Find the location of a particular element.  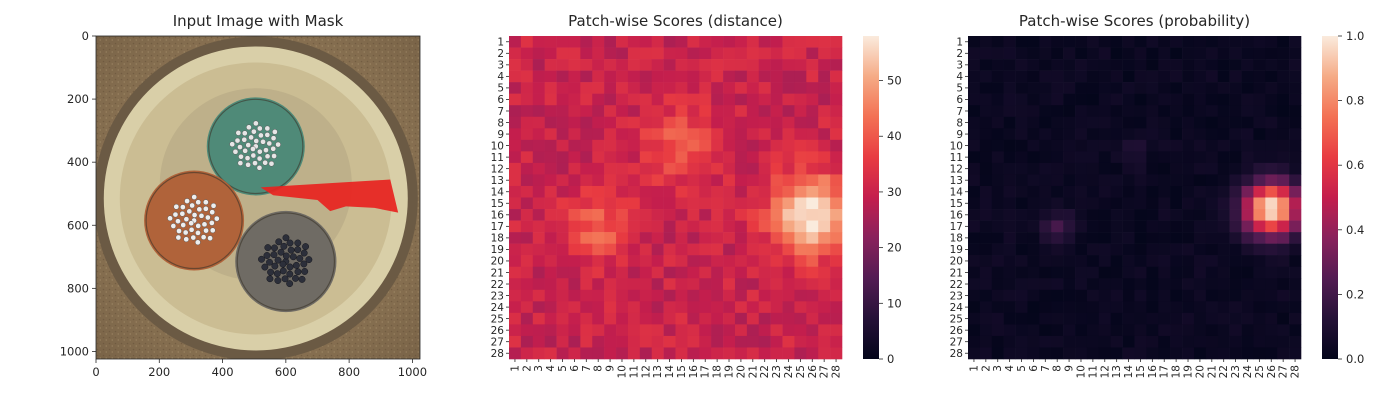

col-tick-label: 22 is located at coordinates (765, 371).